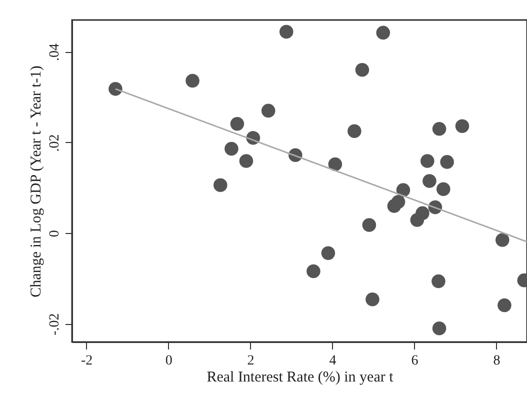  Describe the element at coordinates (250, 361) in the screenshot. I see `x-tick-label: 2` at that location.